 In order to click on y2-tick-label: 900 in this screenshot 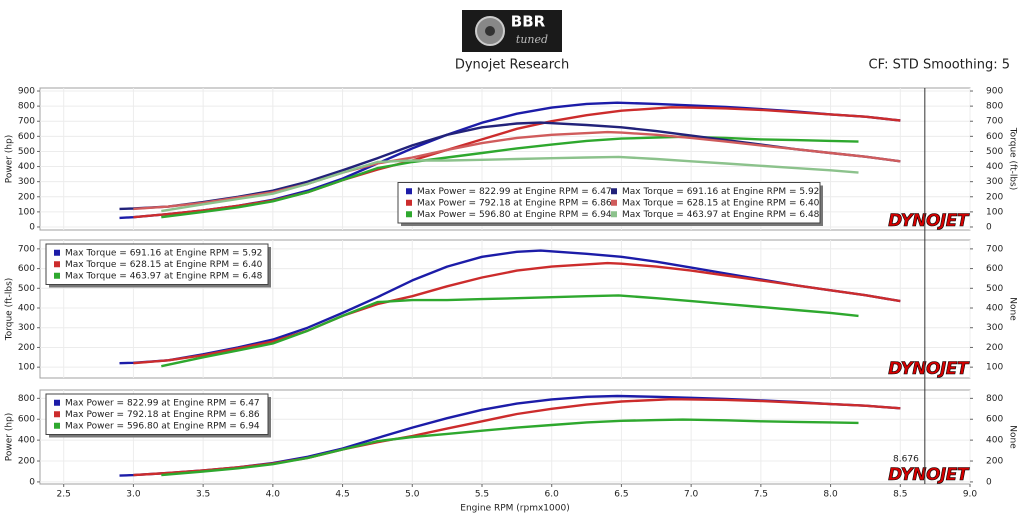, I will do `click(994, 92)`.